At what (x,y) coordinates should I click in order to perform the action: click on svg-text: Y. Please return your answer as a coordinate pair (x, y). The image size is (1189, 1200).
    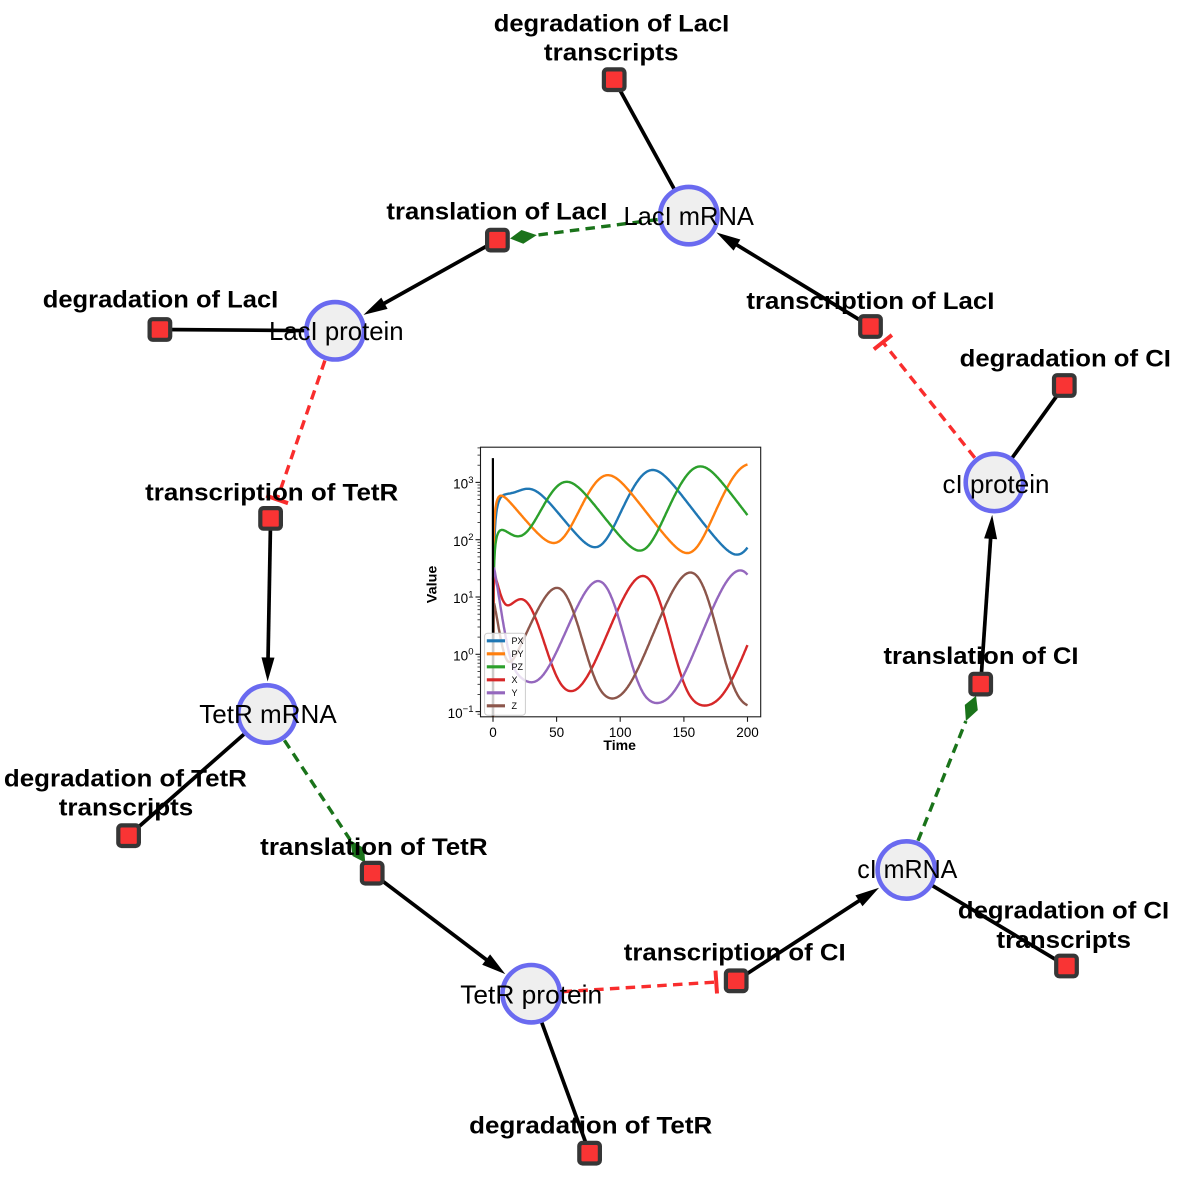
    Looking at the image, I should click on (515, 693).